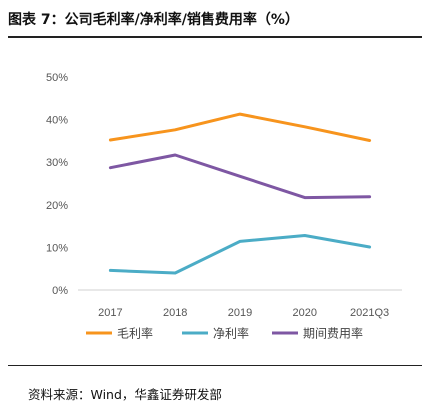  Describe the element at coordinates (153, 20) in the screenshot. I see `chart-title: 图表 7：公司毛利率/净利率/销售费用率（%）` at that location.